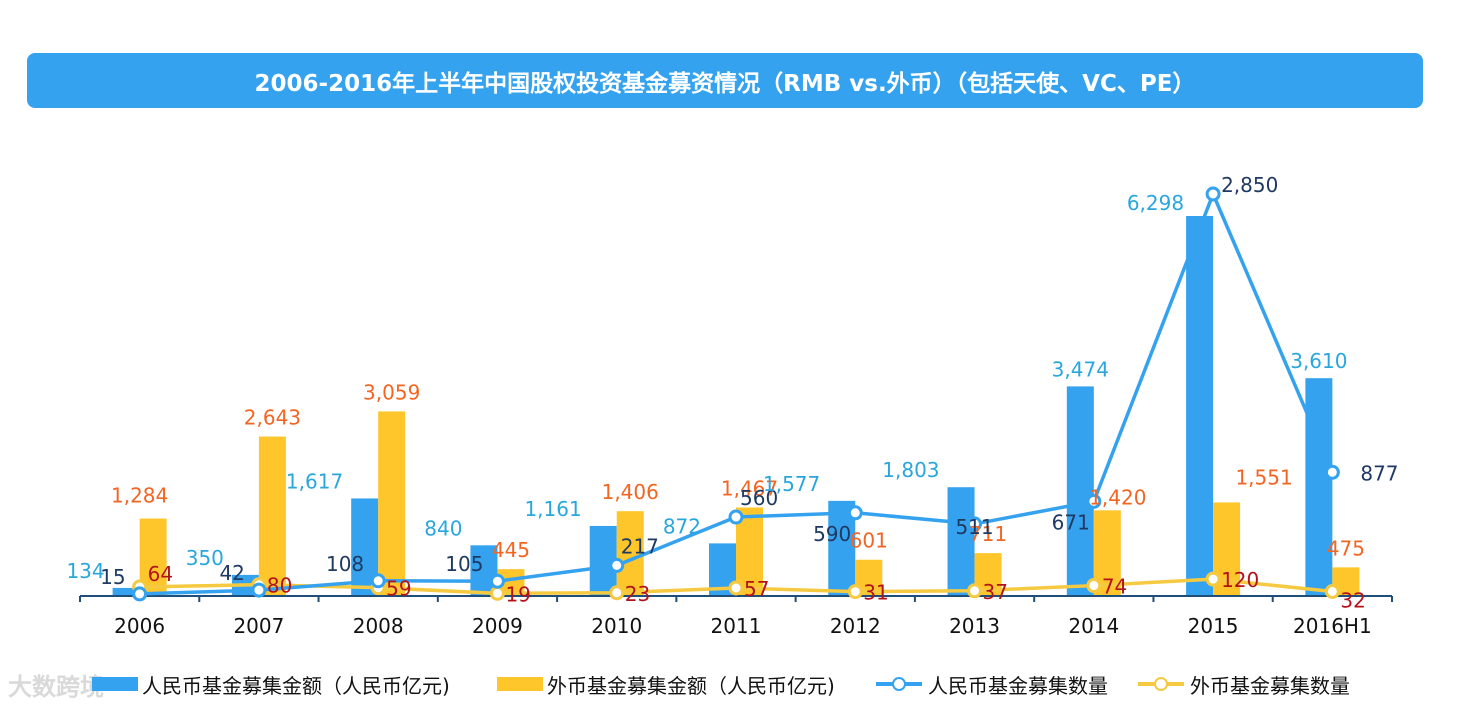 The width and height of the screenshot is (1473, 714). What do you see at coordinates (616, 626) in the screenshot?
I see `x-tick-label: 2010` at bounding box center [616, 626].